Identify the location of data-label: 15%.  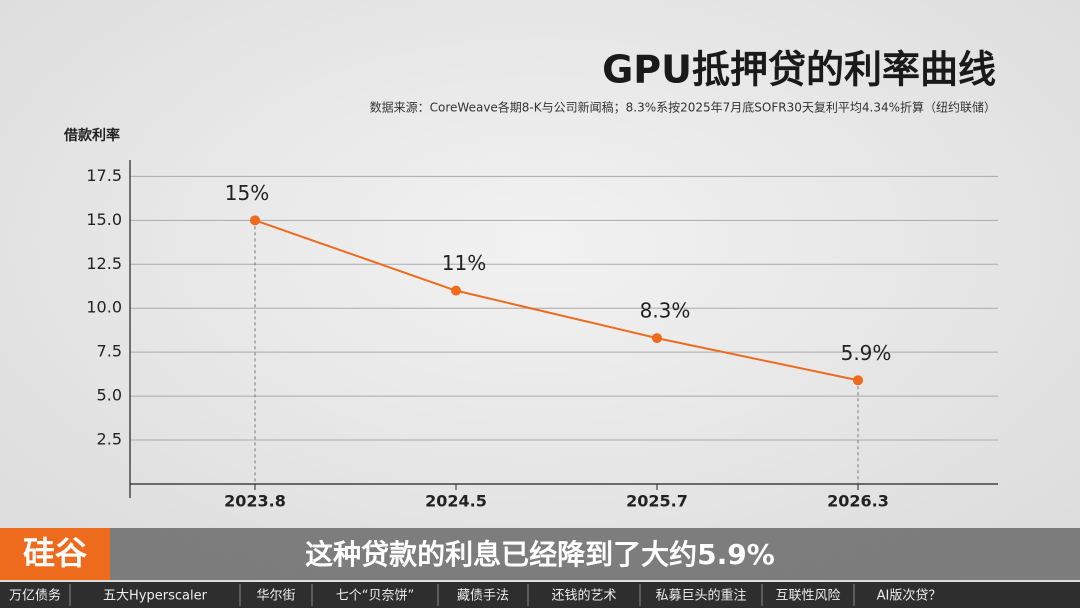
(247, 193).